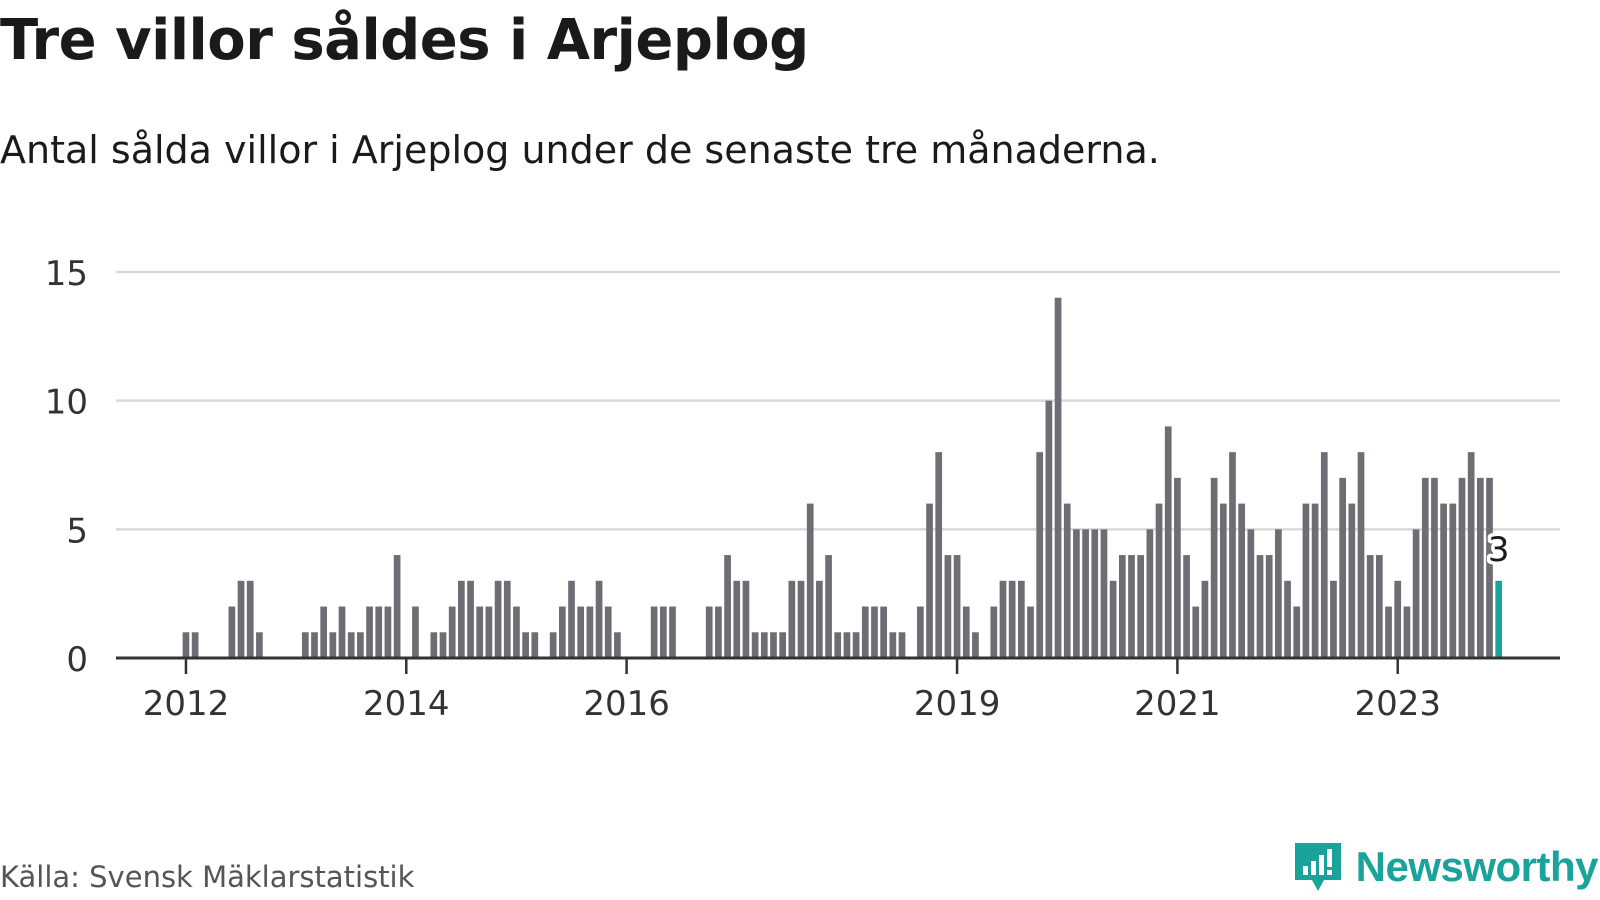 Image resolution: width=1600 pixels, height=900 pixels. I want to click on x-tick-label: 2023, so click(1397, 704).